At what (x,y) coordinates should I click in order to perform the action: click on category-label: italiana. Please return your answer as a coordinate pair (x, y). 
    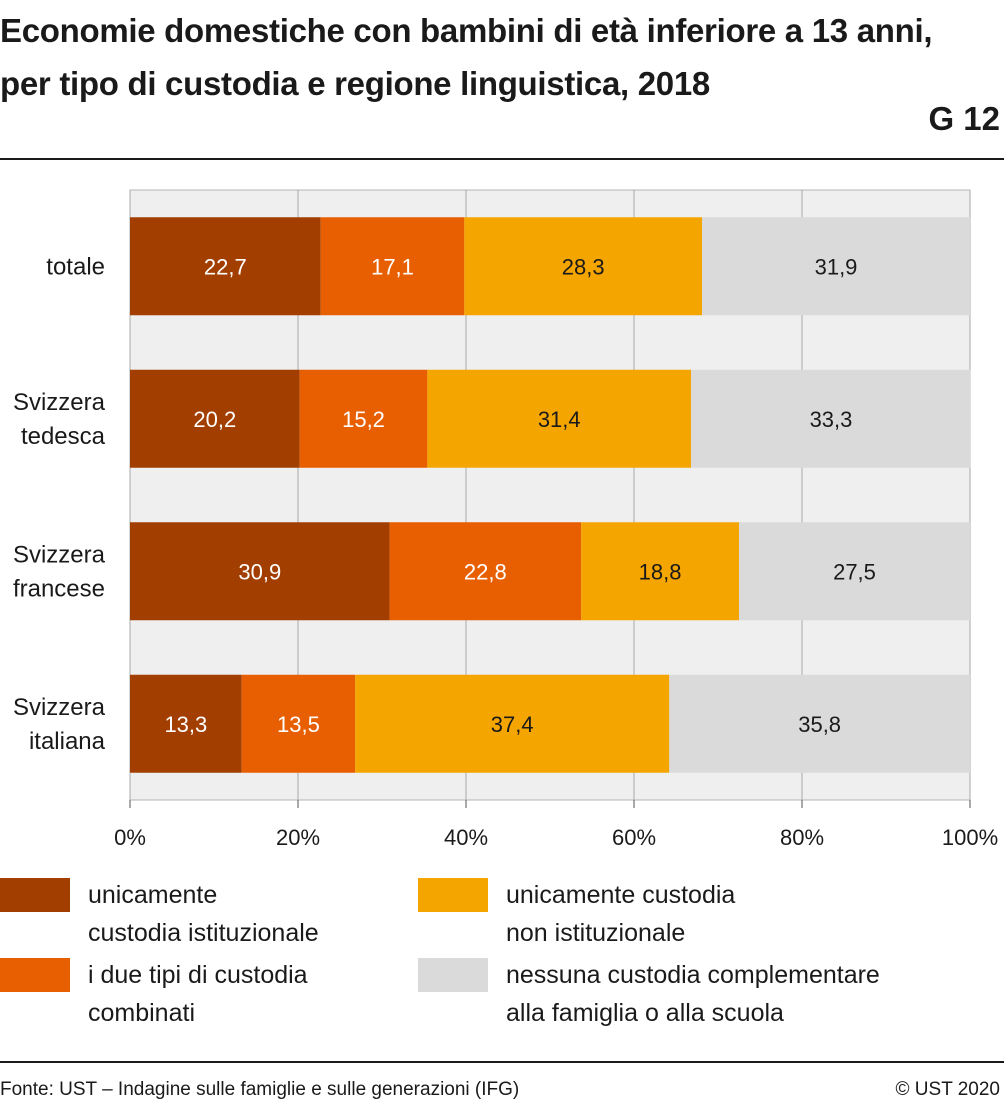
    Looking at the image, I should click on (67, 741).